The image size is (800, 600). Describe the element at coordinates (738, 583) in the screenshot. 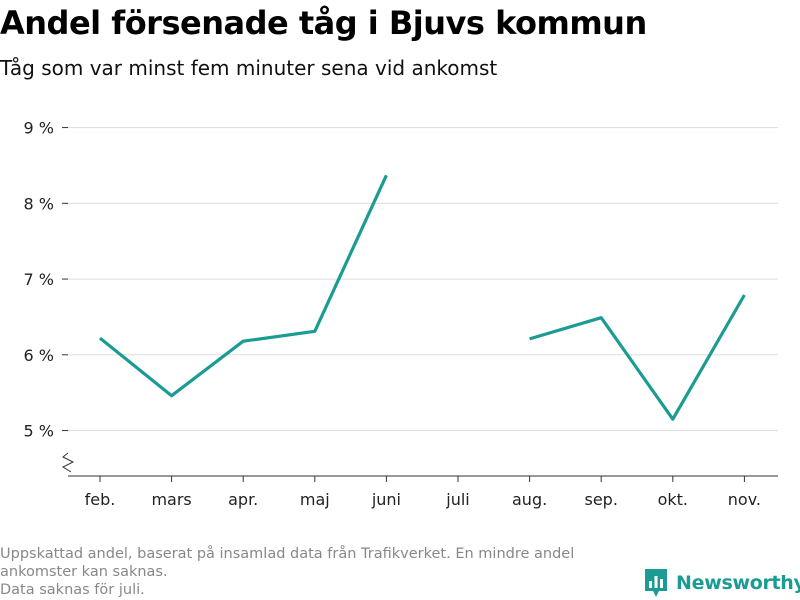

I see `brand-name: Newsworthy` at that location.